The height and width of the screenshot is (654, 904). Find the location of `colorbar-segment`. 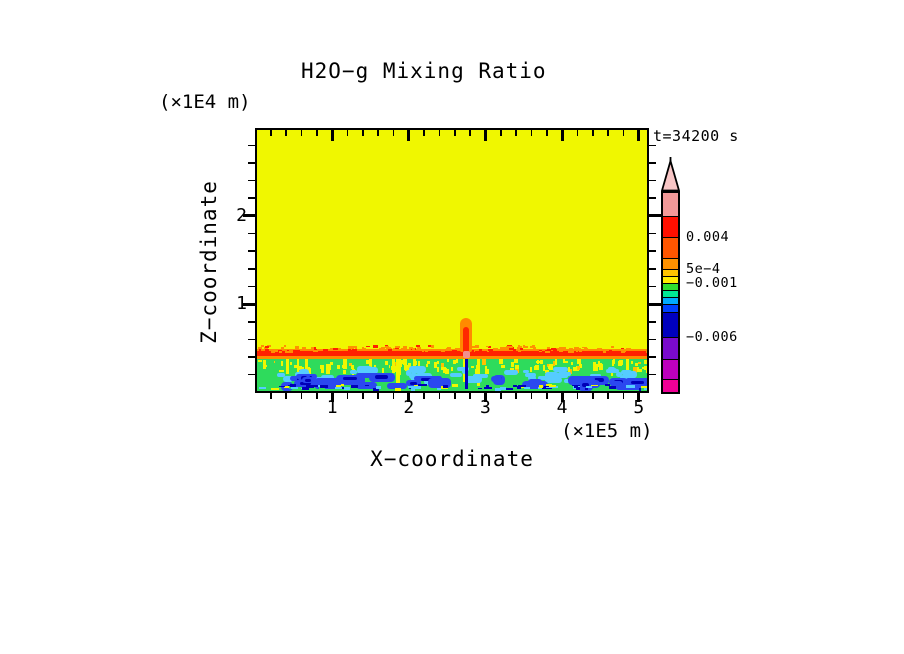

colorbar-segment is located at coordinates (670, 293).